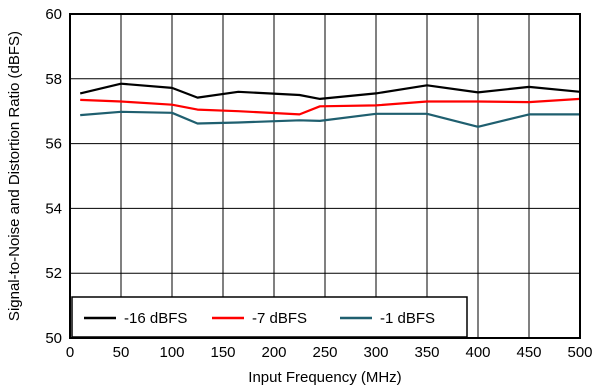  What do you see at coordinates (324, 352) in the screenshot?
I see `x-tick-label: 250` at bounding box center [324, 352].